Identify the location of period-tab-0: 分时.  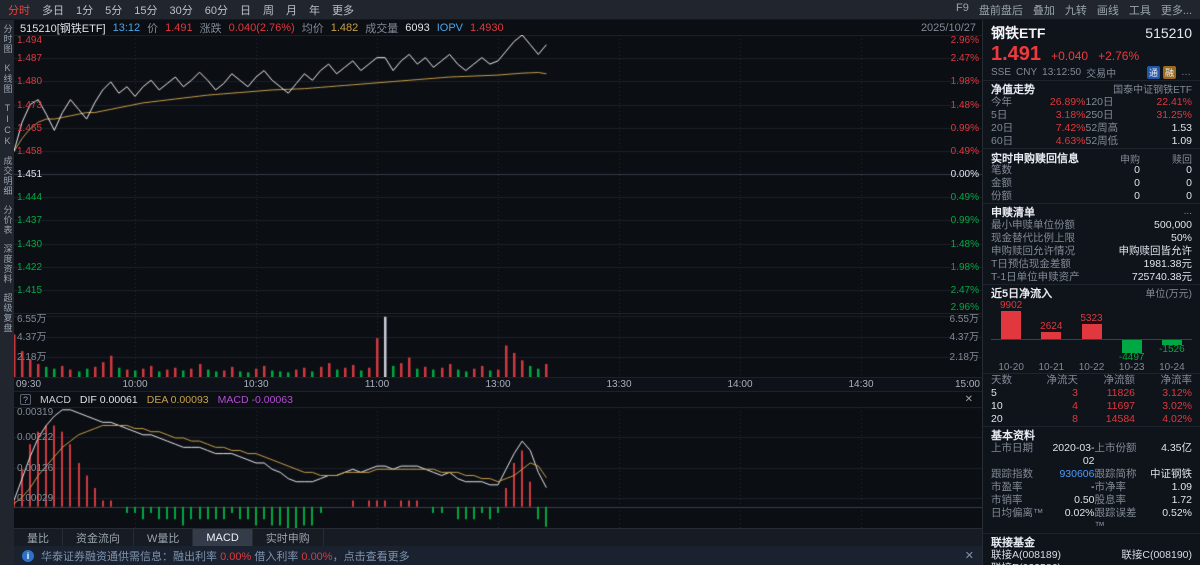
(19, 10).